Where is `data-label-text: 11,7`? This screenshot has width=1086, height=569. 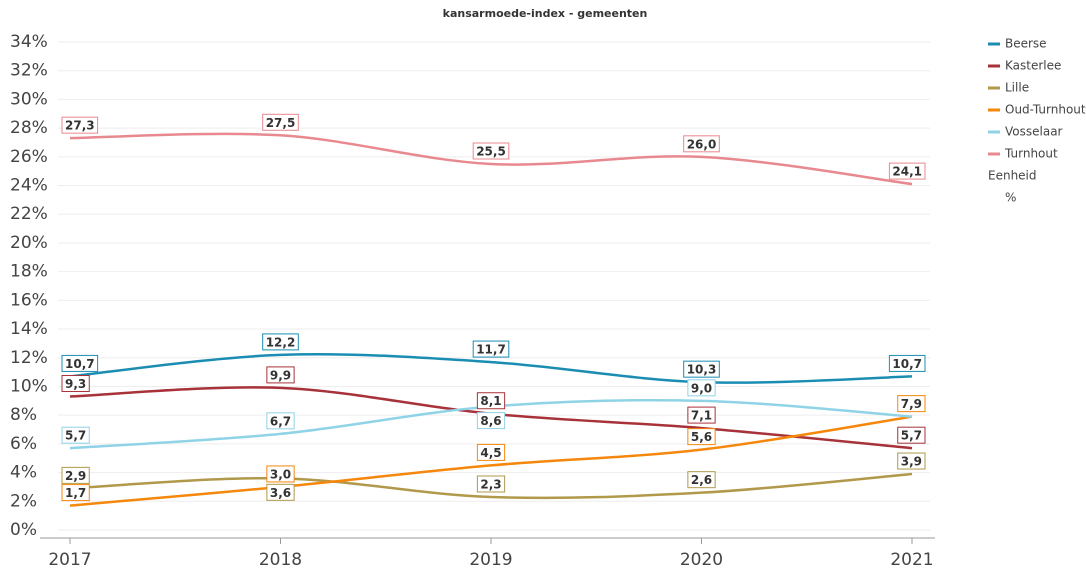 data-label-text: 11,7 is located at coordinates (491, 350).